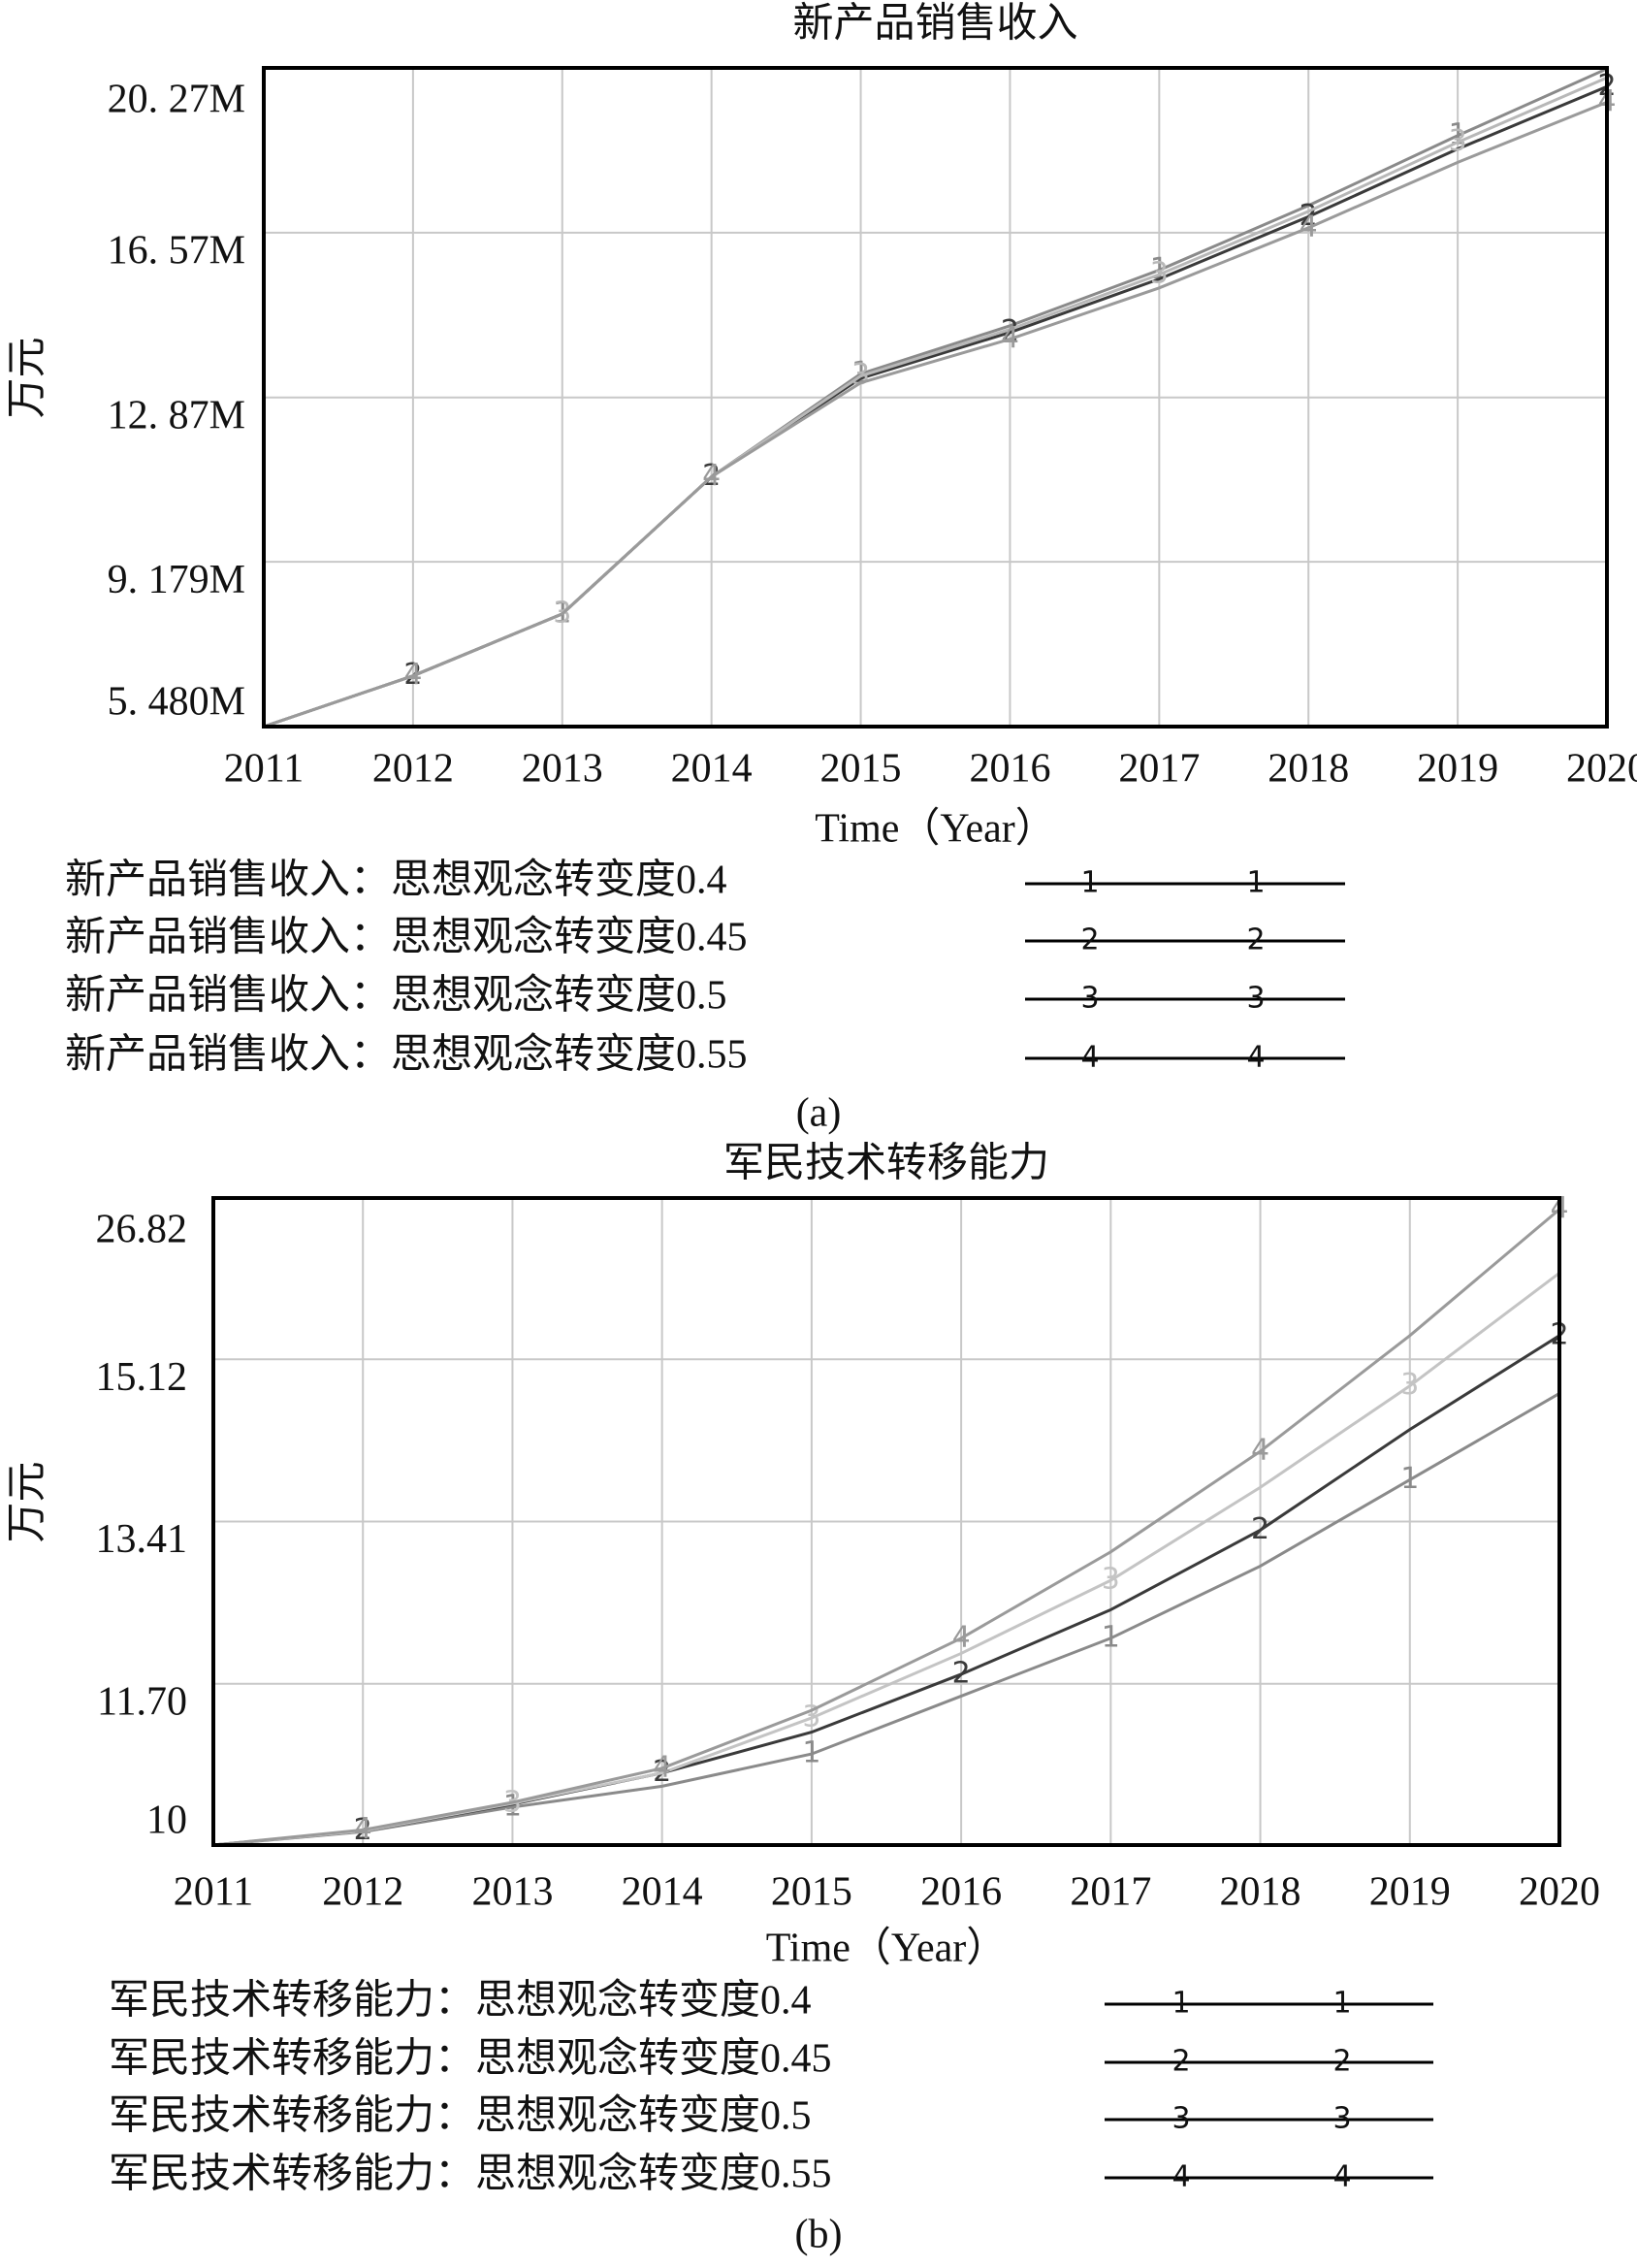 The width and height of the screenshot is (1637, 2268). Describe the element at coordinates (470, 2174) in the screenshot. I see `legend-label: 军民技术转移能力：思想观念转变度0.55` at that location.